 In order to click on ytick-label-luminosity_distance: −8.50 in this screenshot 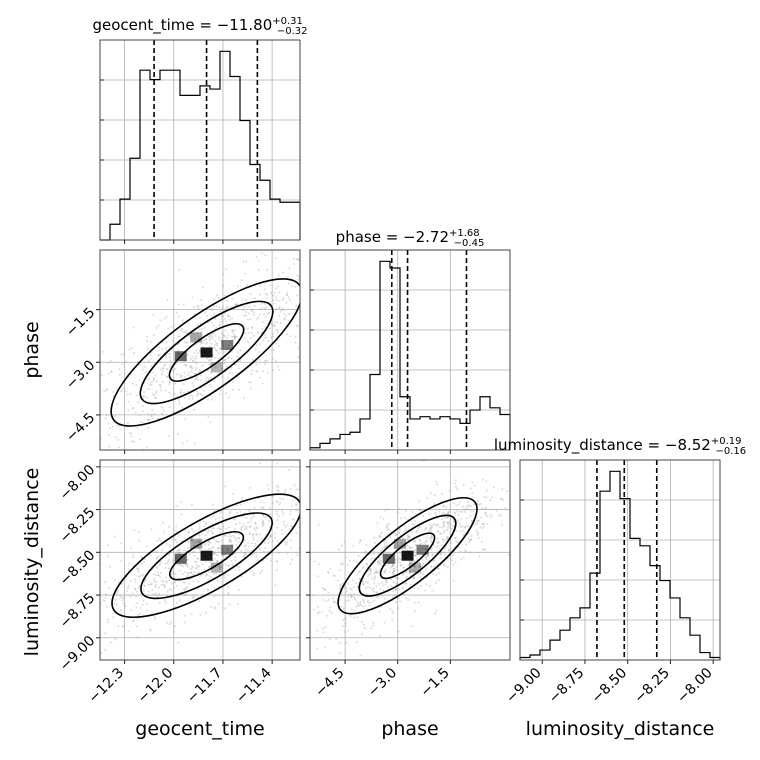, I will do `click(78, 568)`.